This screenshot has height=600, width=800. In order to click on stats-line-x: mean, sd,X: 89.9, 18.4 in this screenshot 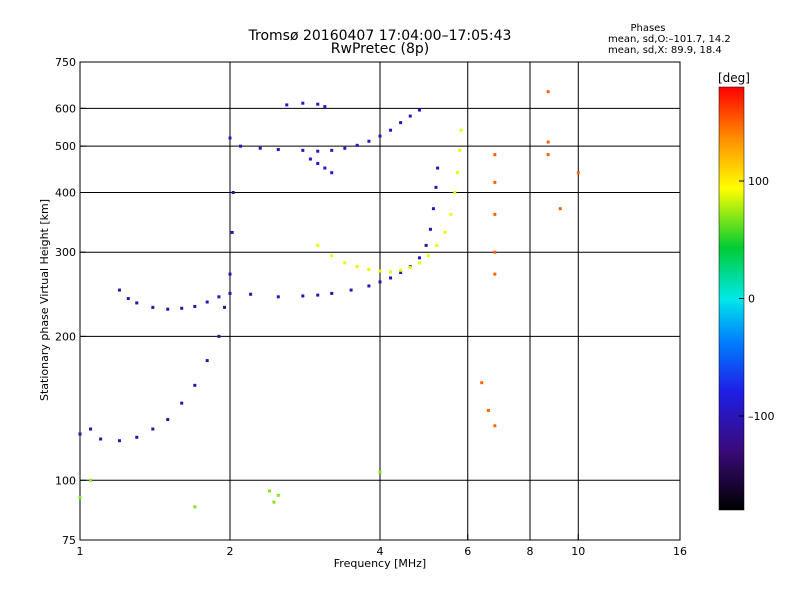, I will do `click(665, 50)`.